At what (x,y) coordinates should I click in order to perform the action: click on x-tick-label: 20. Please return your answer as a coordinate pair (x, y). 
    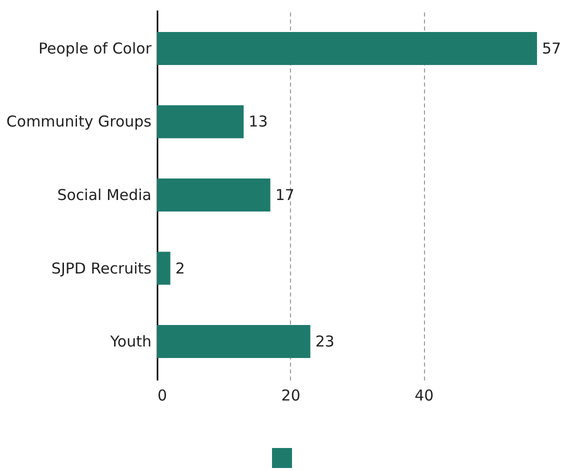
    Looking at the image, I should click on (290, 395).